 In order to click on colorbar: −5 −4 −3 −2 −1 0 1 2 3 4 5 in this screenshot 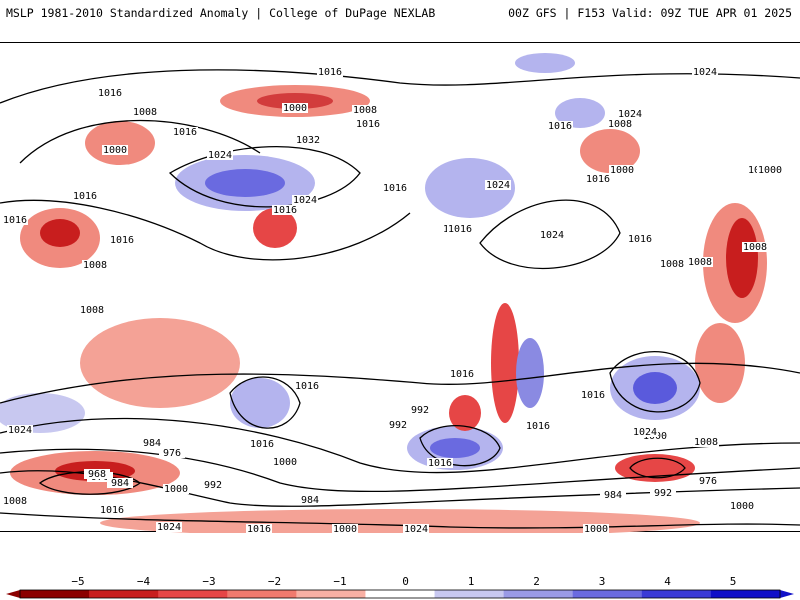, I will do `click(400, 585)`.